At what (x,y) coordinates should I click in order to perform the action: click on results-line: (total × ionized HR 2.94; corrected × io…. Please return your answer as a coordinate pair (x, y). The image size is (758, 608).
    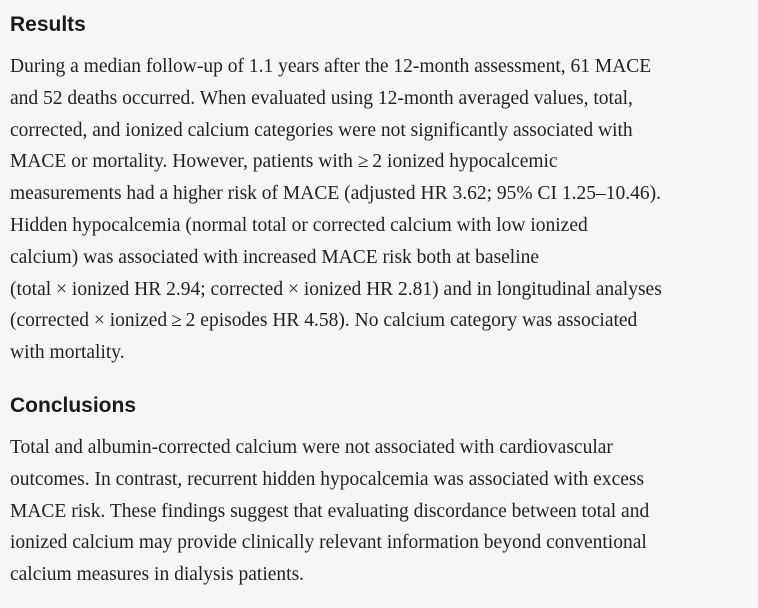
    Looking at the image, I should click on (336, 289).